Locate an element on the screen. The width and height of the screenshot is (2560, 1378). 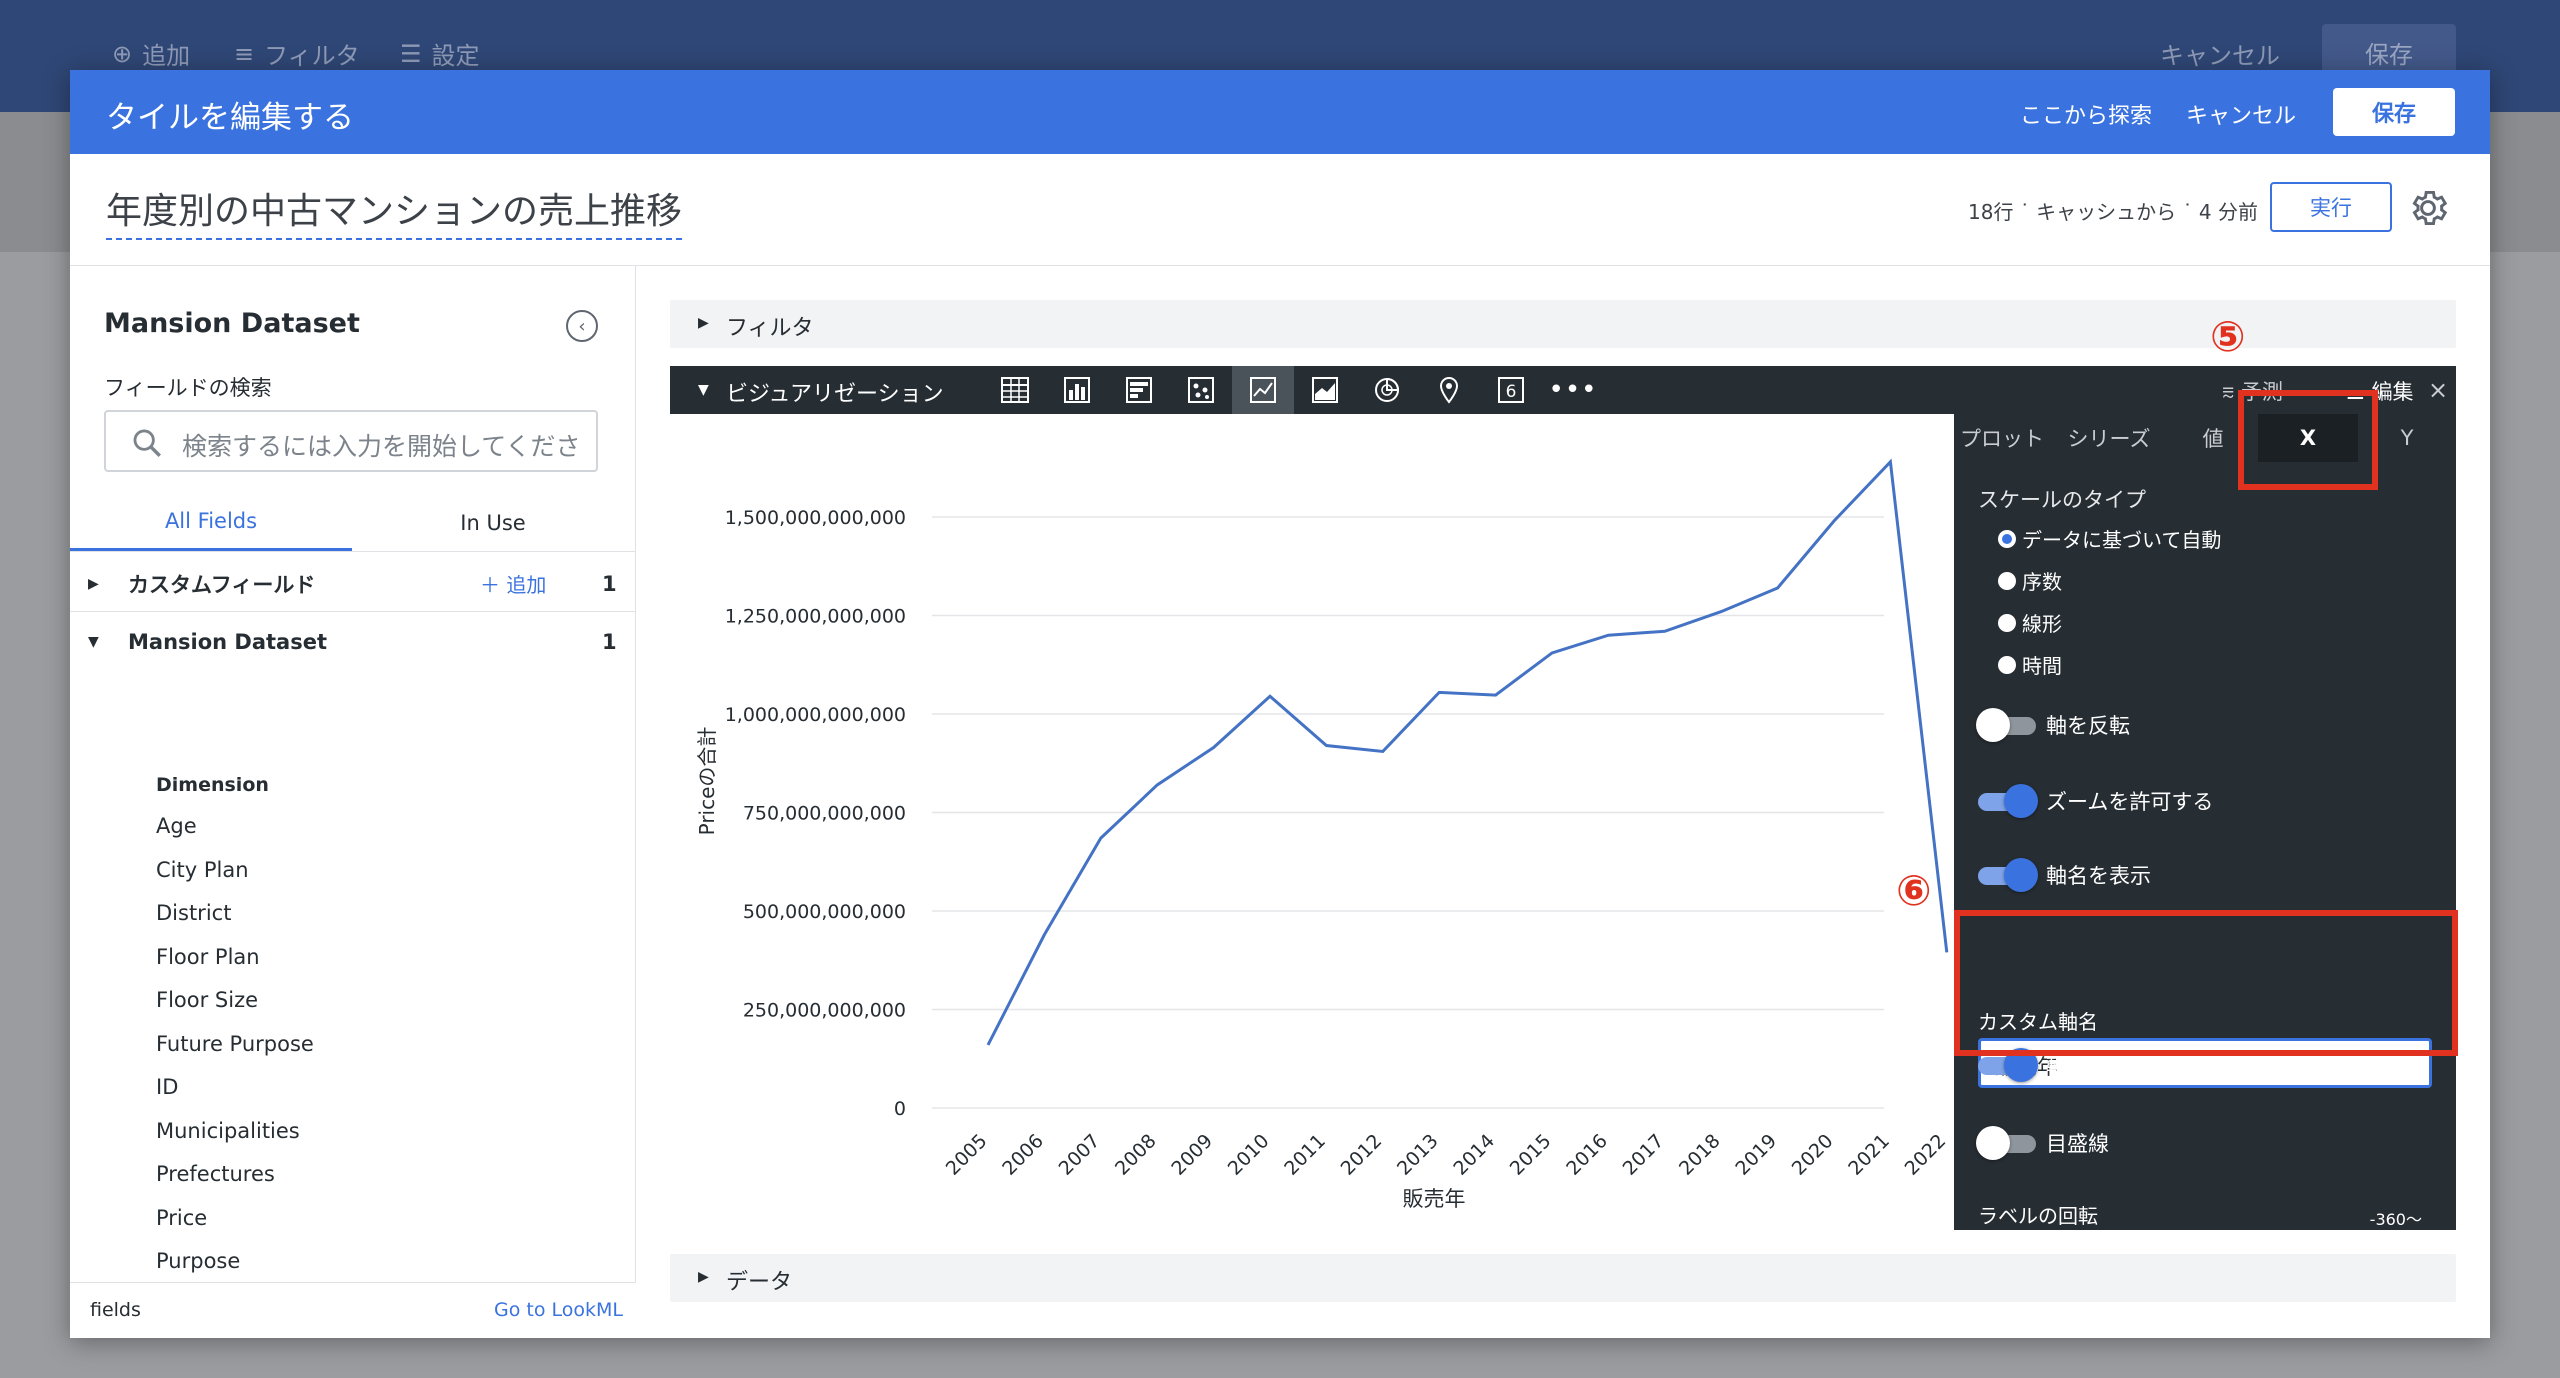
field-item: City Plan is located at coordinates (202, 869).